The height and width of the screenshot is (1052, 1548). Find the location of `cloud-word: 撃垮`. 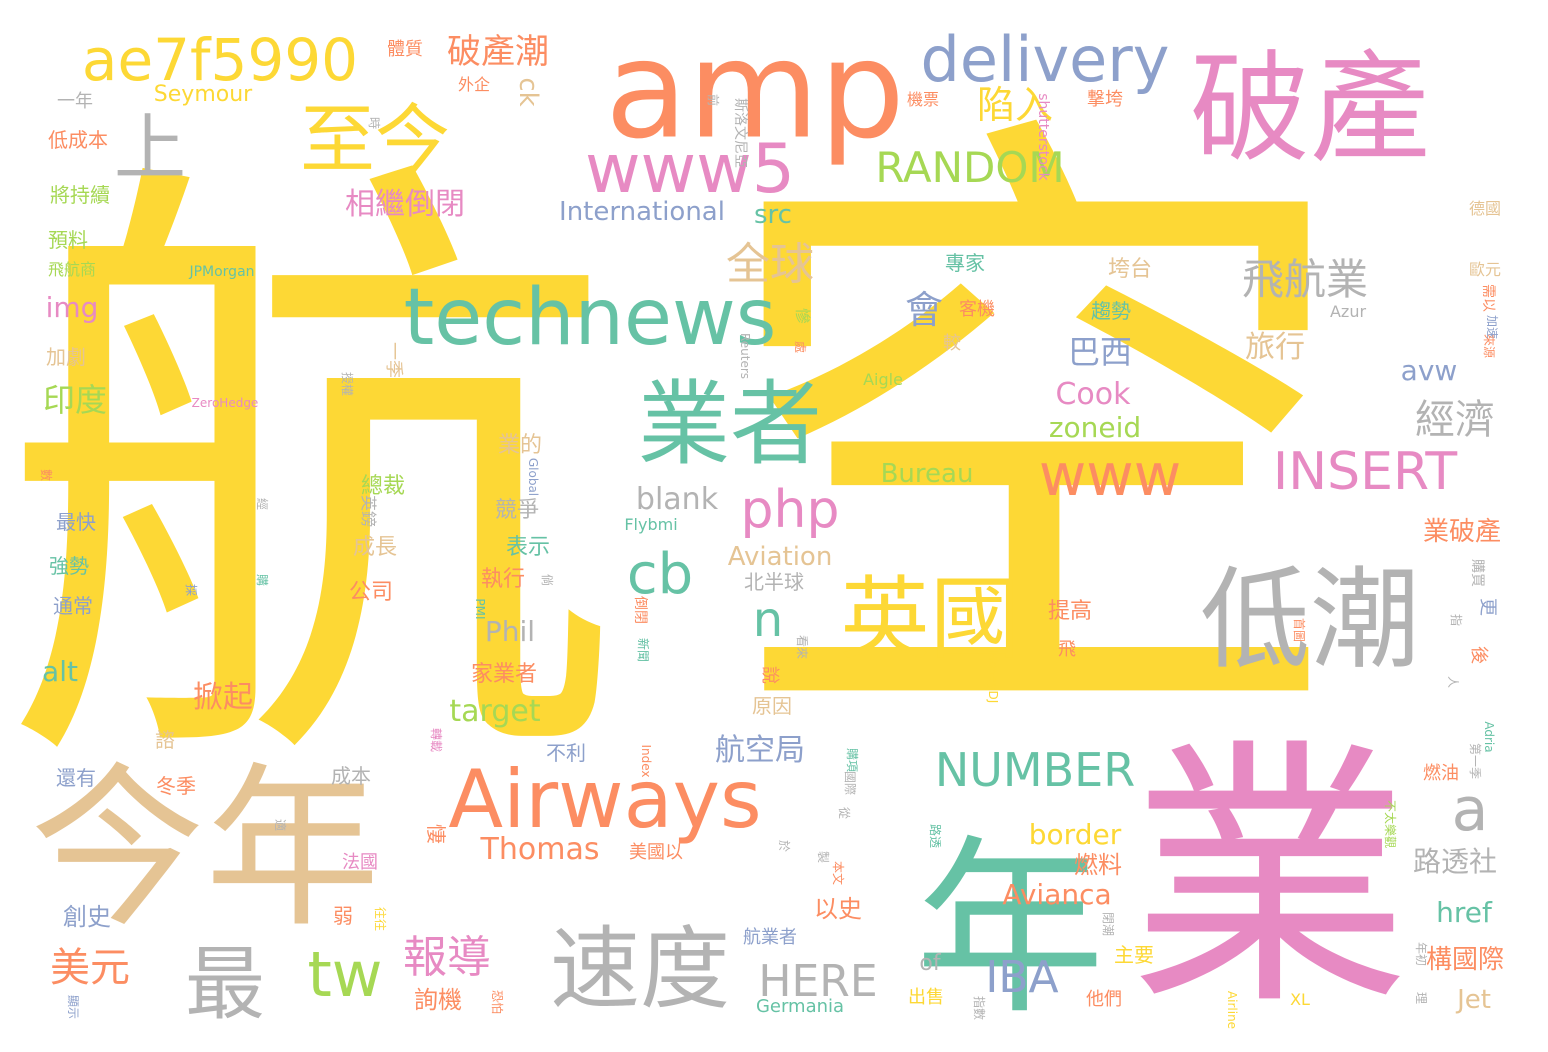

cloud-word: 撃垮 is located at coordinates (1105, 99).